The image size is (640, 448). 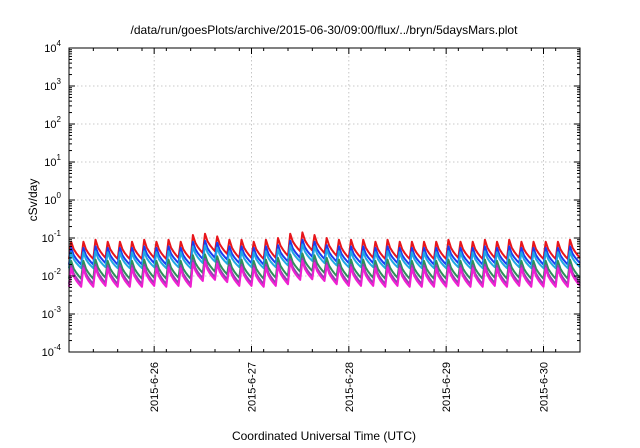 I want to click on y-tick-label: 10⁻¹, so click(x=52, y=237).